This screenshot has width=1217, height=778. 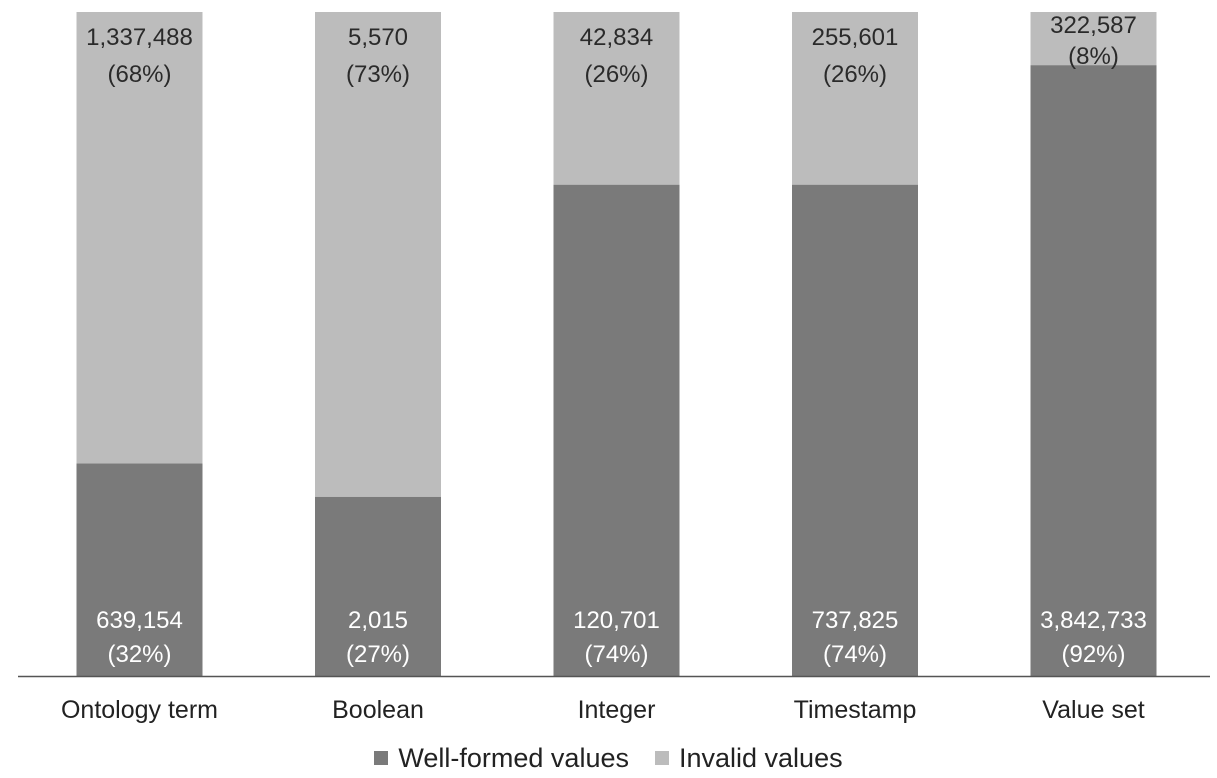 I want to click on bar-invalid-boolean, so click(x=378, y=254).